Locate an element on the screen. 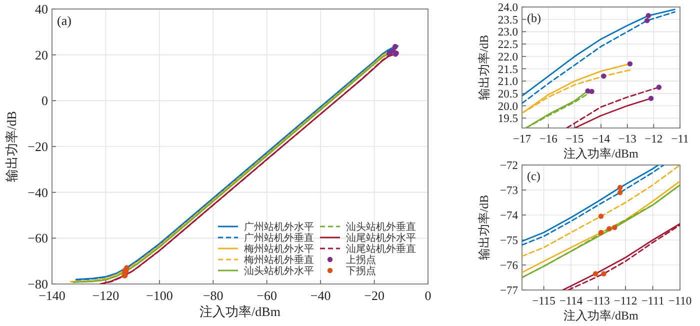  line-series is located at coordinates (601, 211).